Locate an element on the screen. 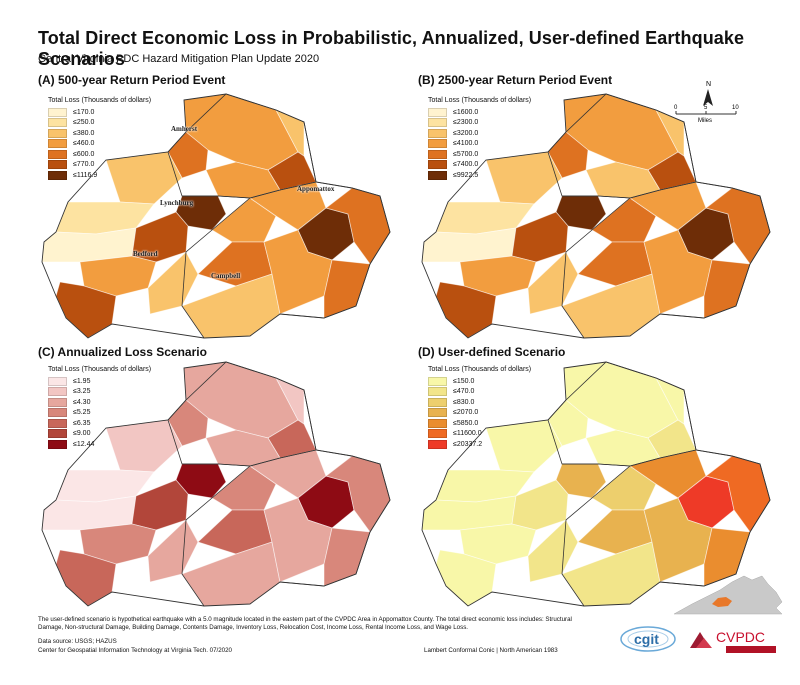  legend-label: ≤4.30 is located at coordinates (82, 402).